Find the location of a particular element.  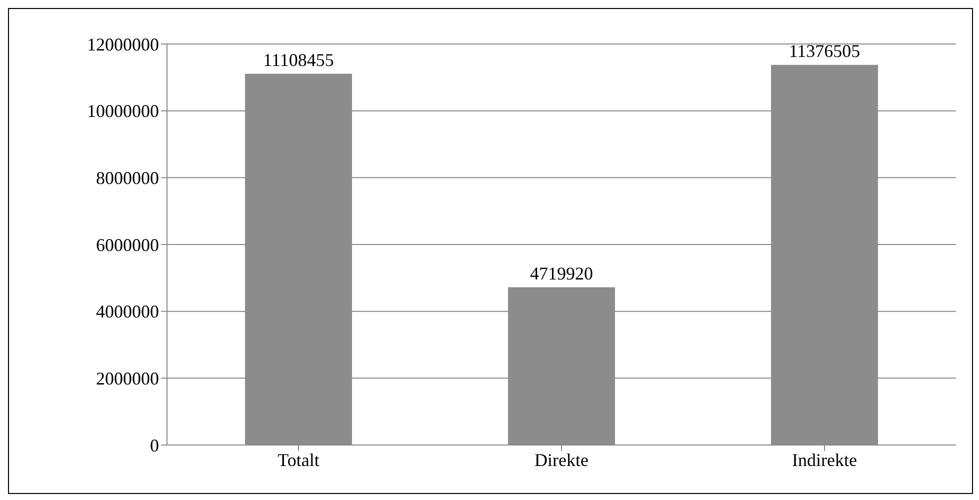

data-label: 4719920 is located at coordinates (561, 273).